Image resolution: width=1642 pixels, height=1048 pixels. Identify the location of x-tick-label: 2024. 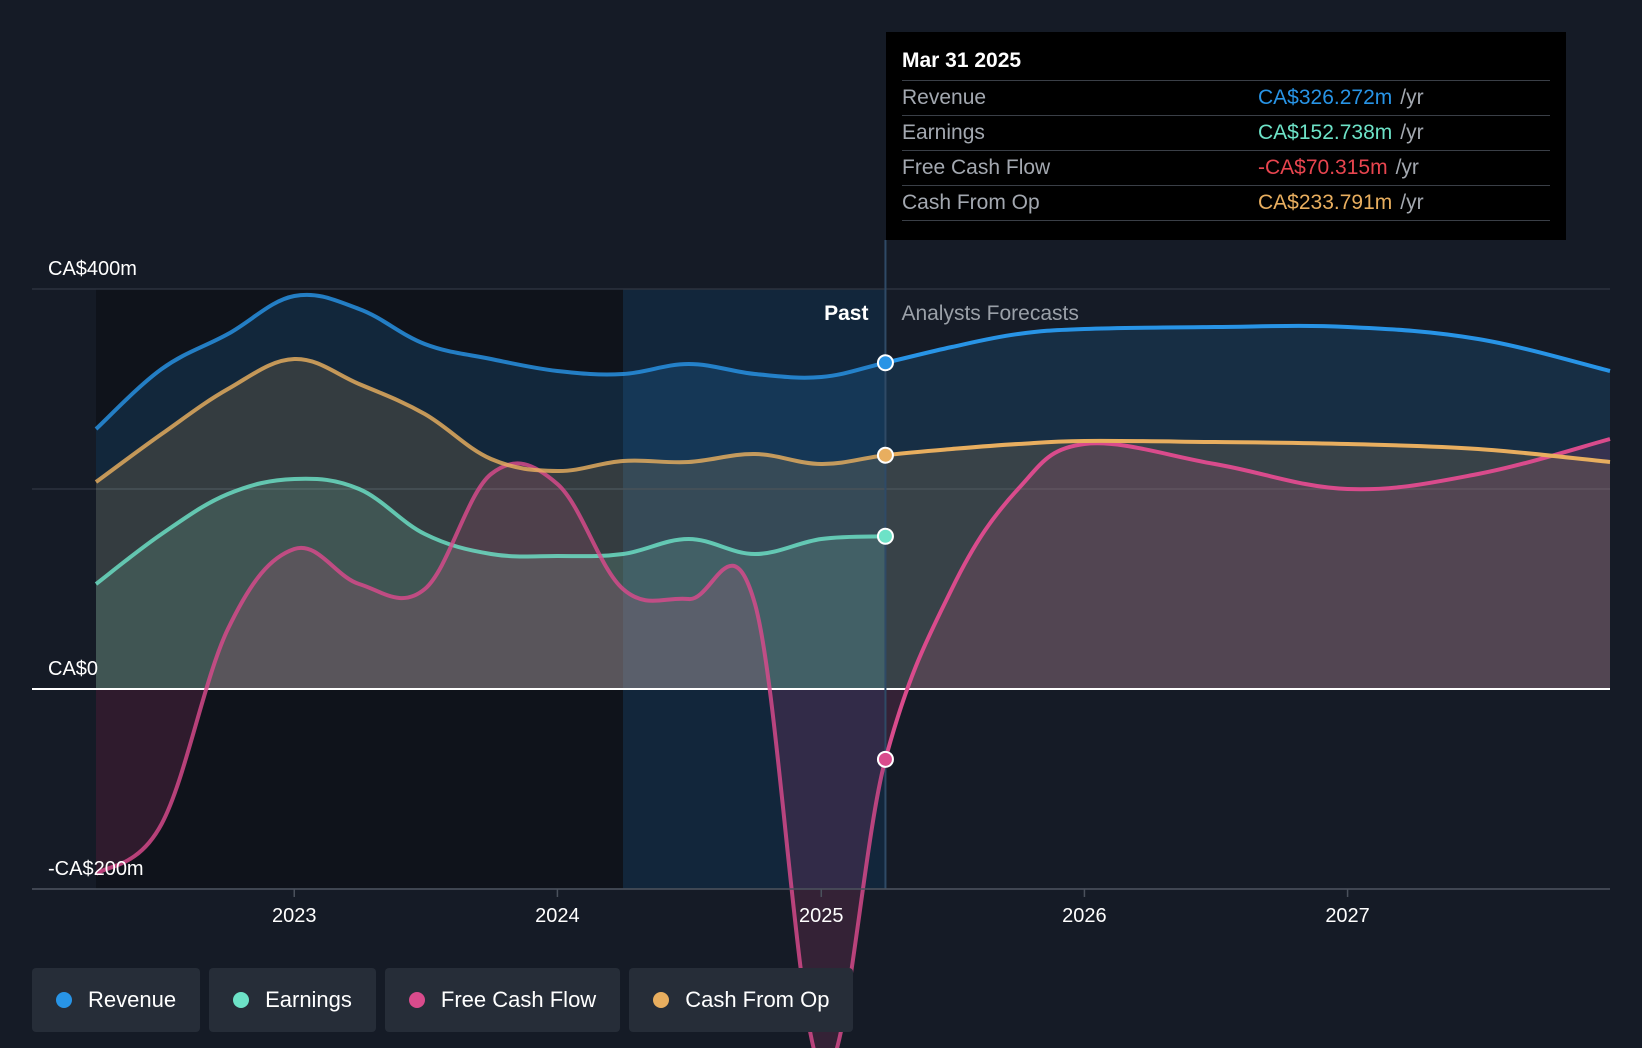
(557, 916).